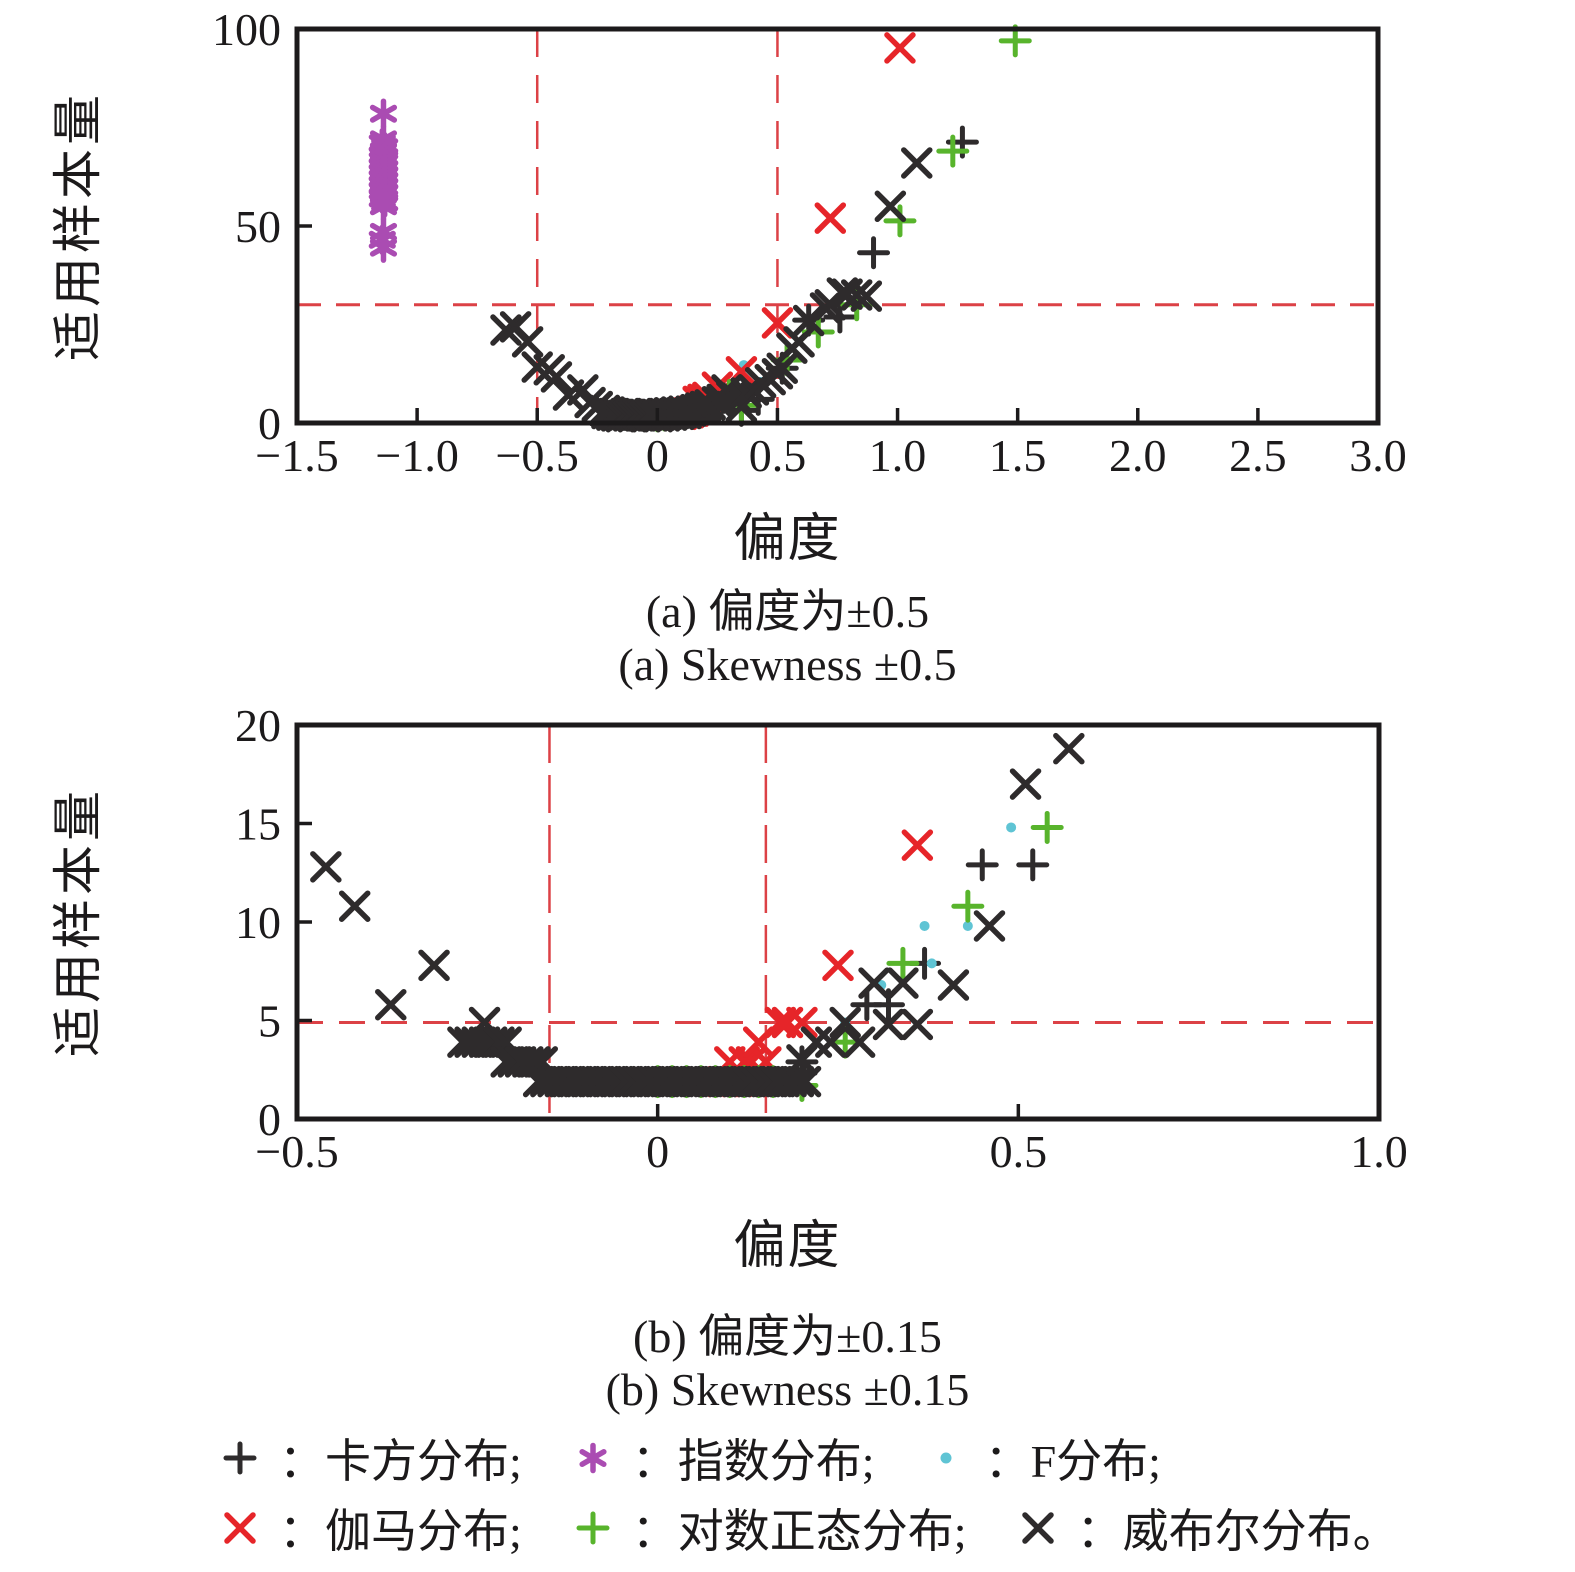 This screenshot has height=1572, width=1575. I want to click on y-tick-label: 10, so click(258, 922).